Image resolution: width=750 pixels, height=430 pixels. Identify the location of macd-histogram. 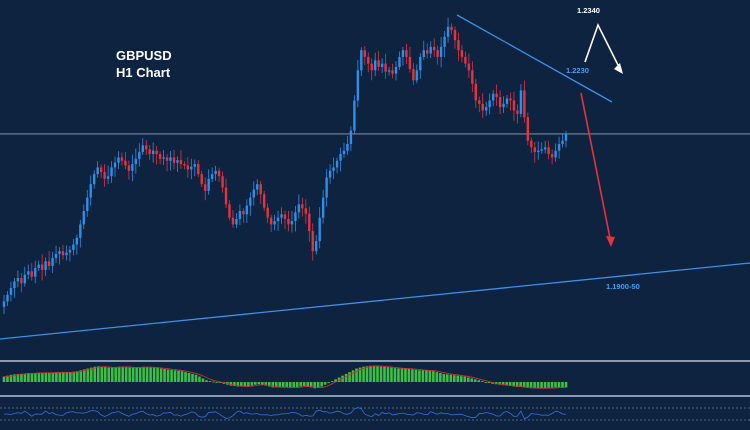
(285, 377).